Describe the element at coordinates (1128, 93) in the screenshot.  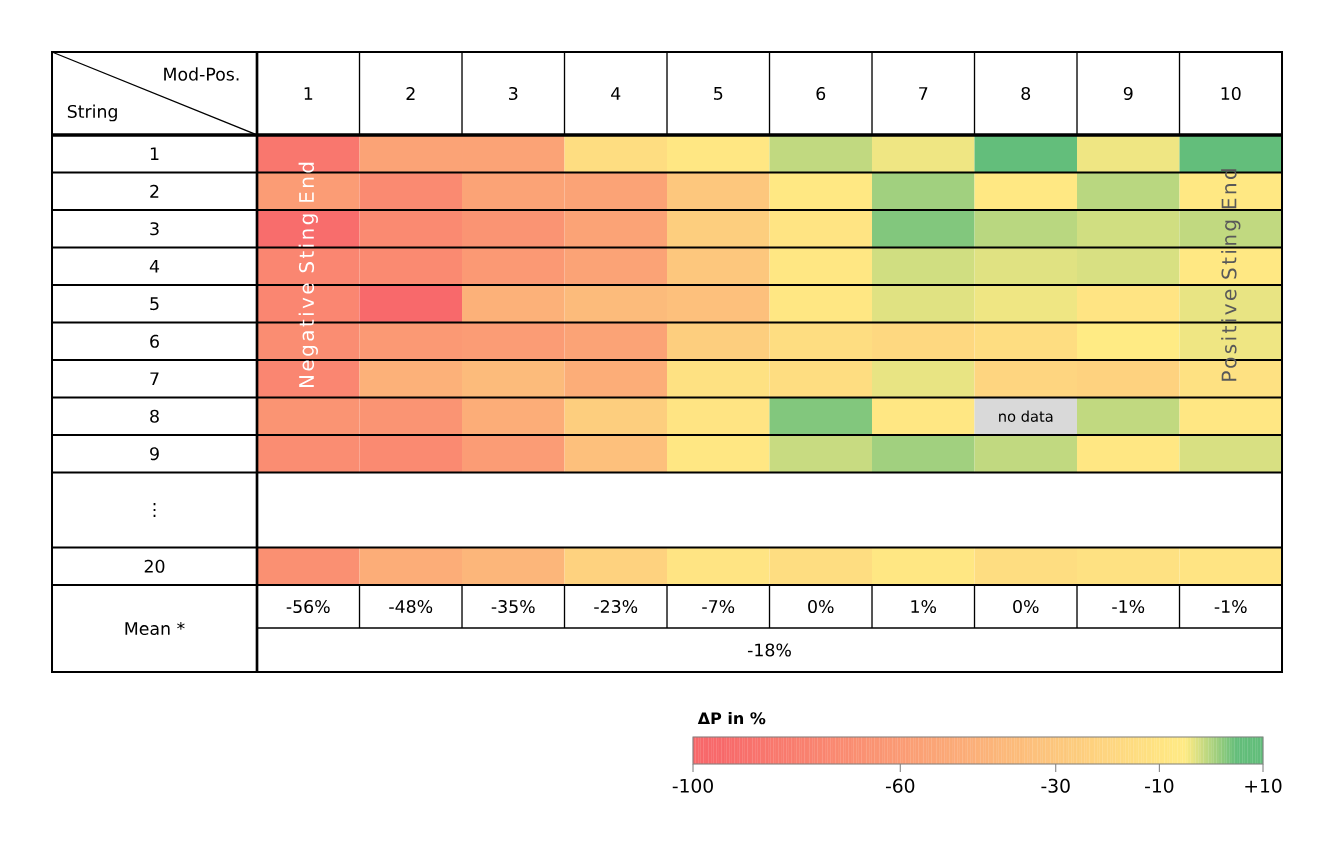
I see `x-tick-label: 9` at that location.